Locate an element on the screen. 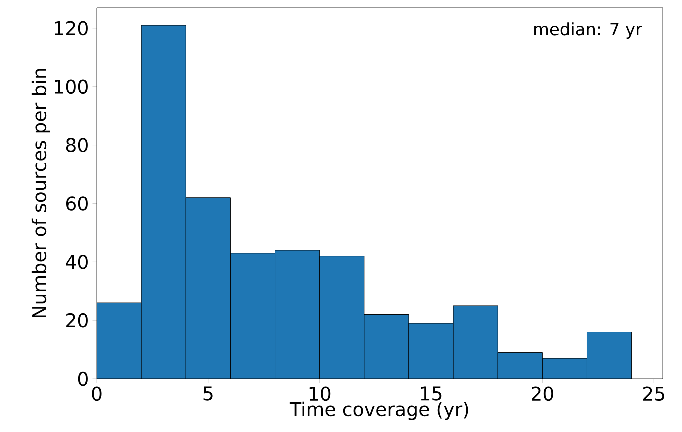 This screenshot has width=682, height=432. x-tick-label: 0 is located at coordinates (97, 394).